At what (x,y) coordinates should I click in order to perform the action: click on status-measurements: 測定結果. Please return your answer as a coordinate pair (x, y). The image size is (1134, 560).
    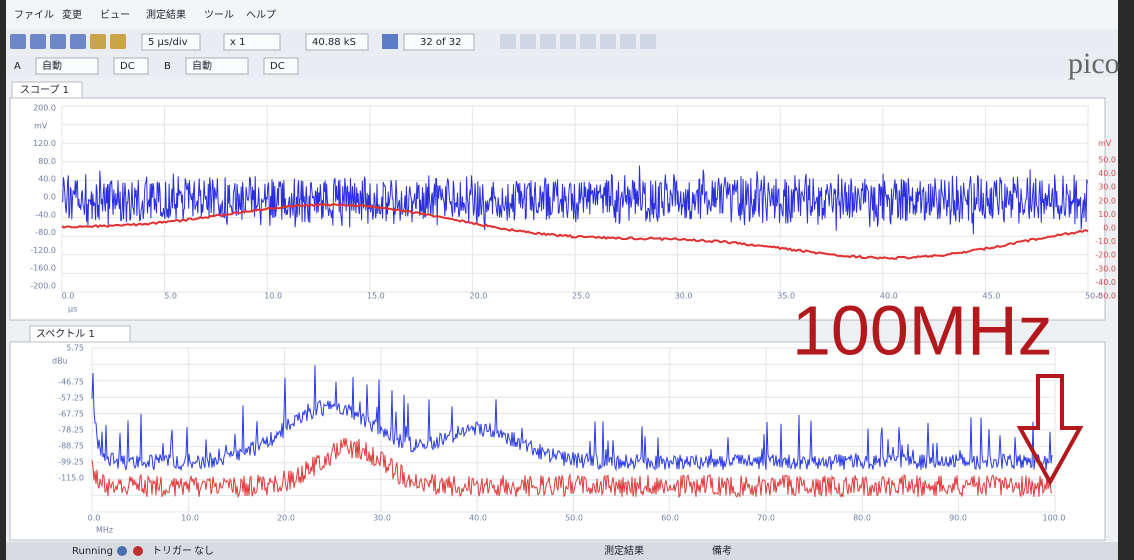
    Looking at the image, I should click on (624, 550).